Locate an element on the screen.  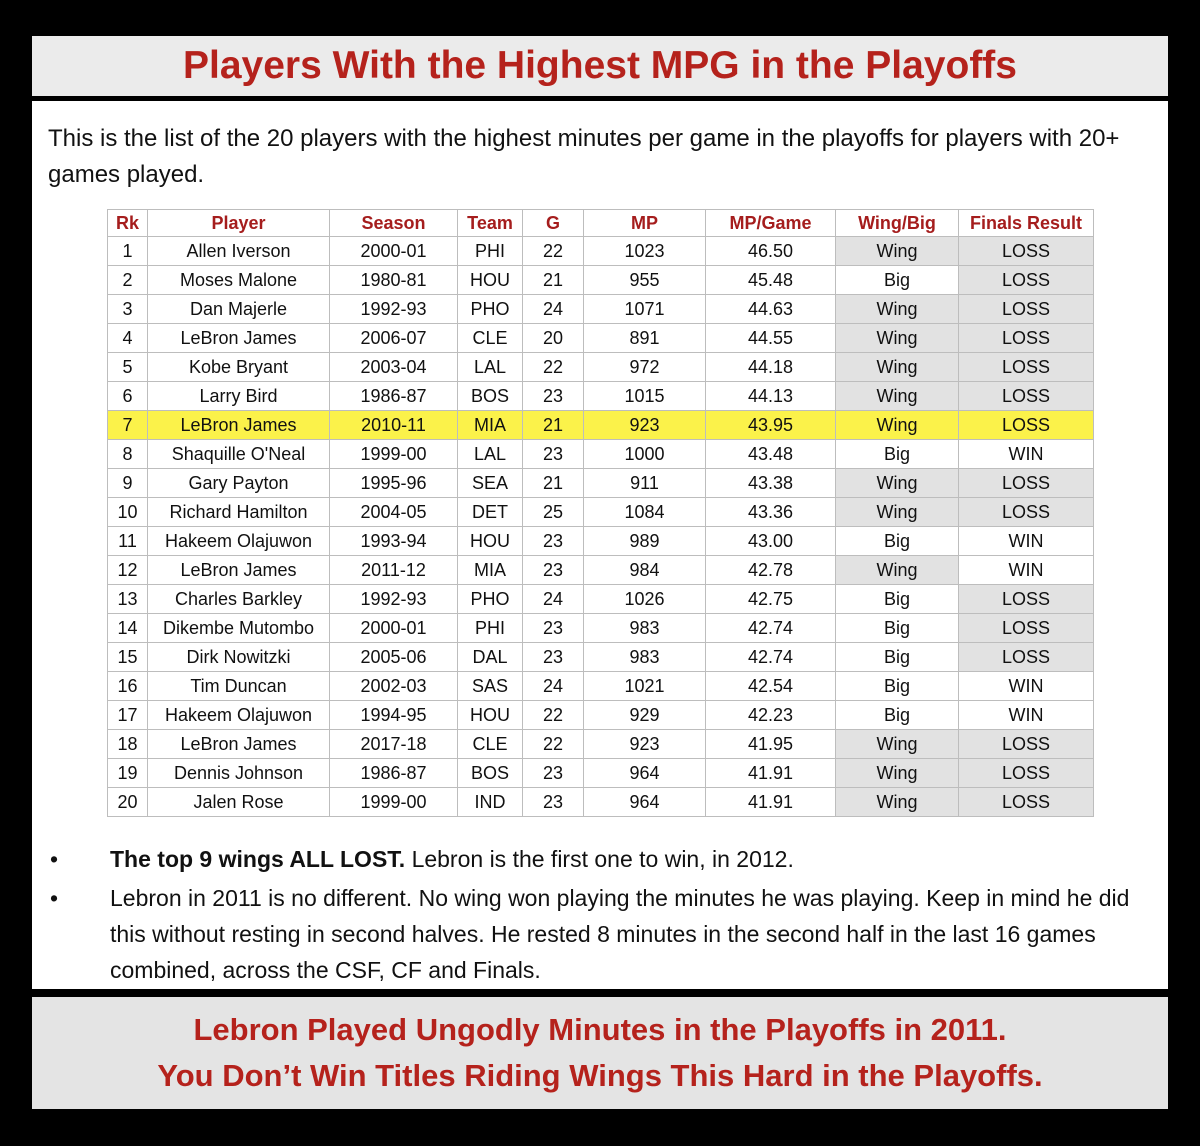
column-header: Rk is located at coordinates (127, 223).